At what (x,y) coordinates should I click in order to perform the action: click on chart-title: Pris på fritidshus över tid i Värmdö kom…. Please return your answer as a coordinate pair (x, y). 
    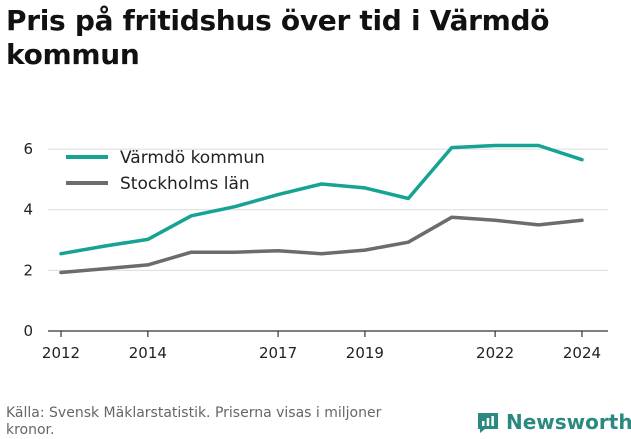
    Looking at the image, I should click on (278, 37).